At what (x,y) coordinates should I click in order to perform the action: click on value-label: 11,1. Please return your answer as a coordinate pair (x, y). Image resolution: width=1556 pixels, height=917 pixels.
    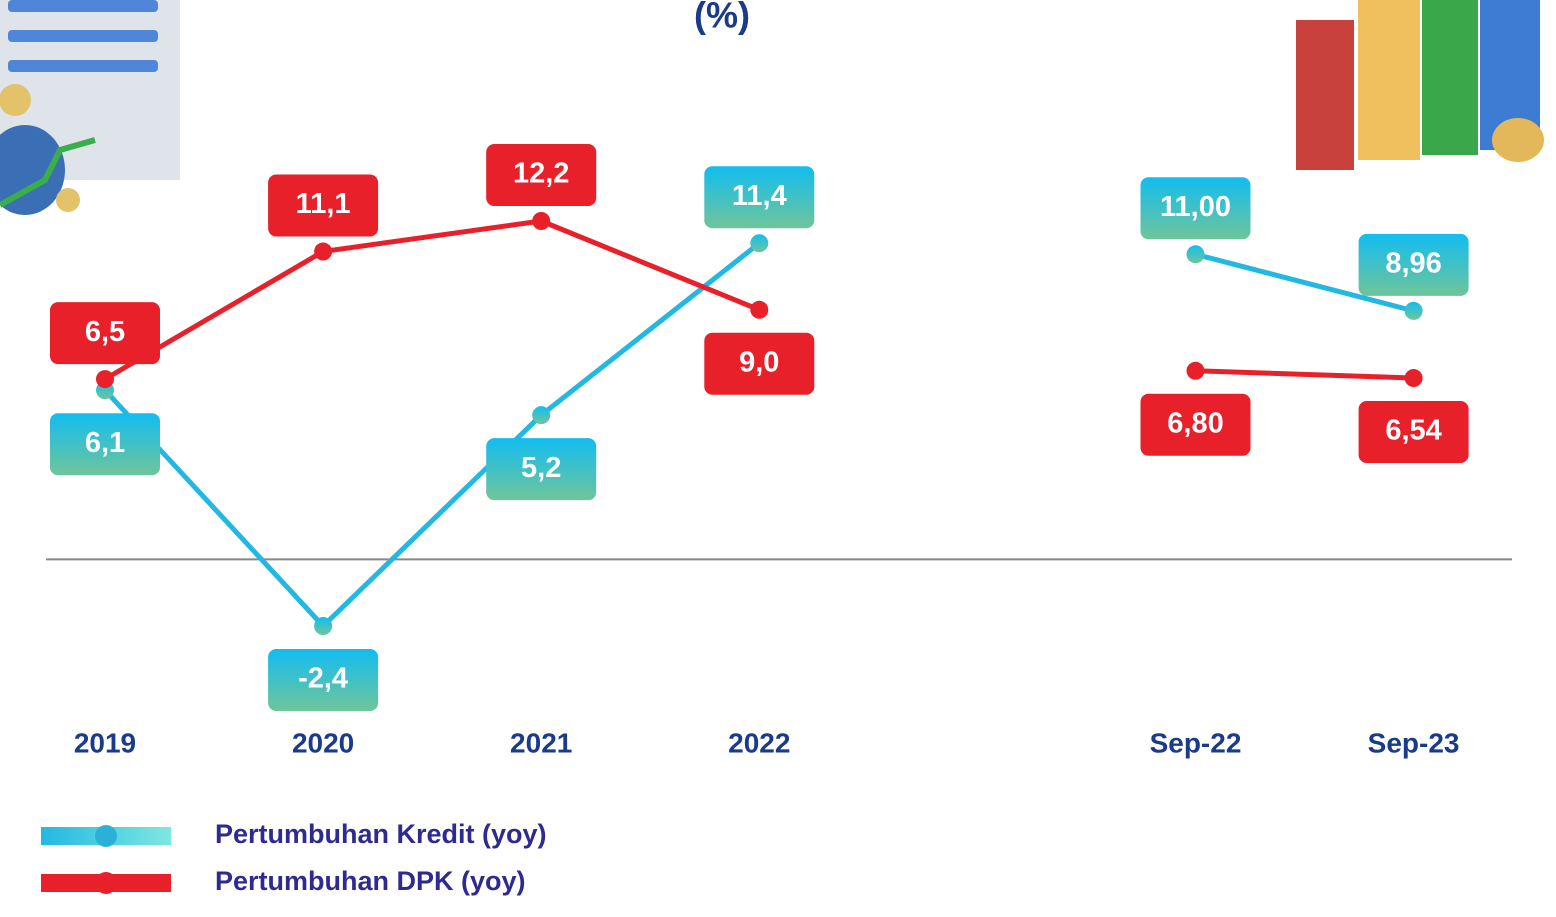
    Looking at the image, I should click on (323, 204).